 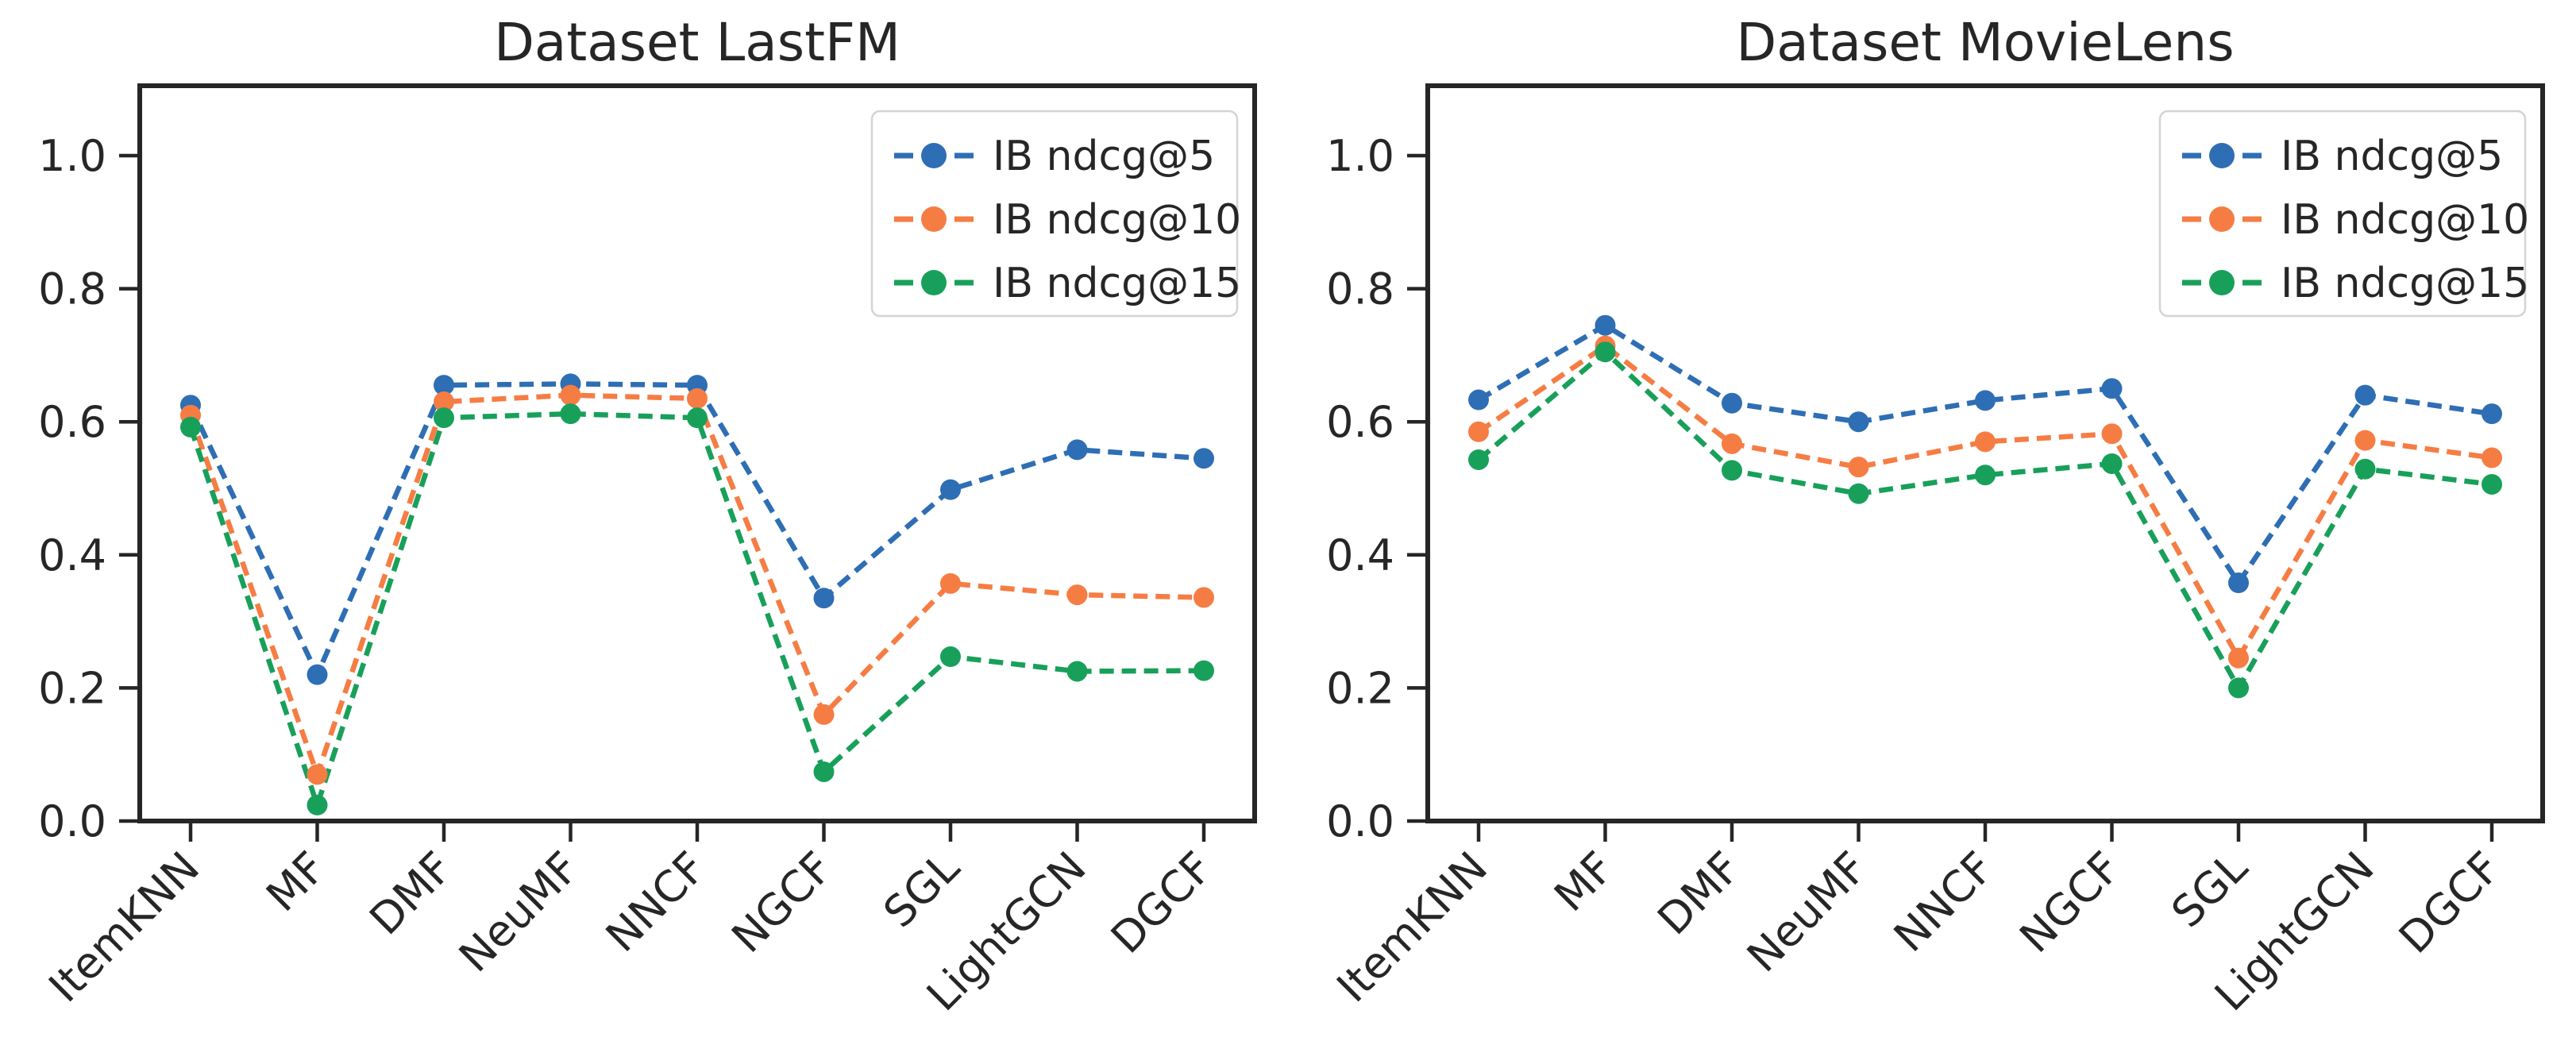 I want to click on chart-title: Dataset MovieLens, so click(x=1985, y=42).